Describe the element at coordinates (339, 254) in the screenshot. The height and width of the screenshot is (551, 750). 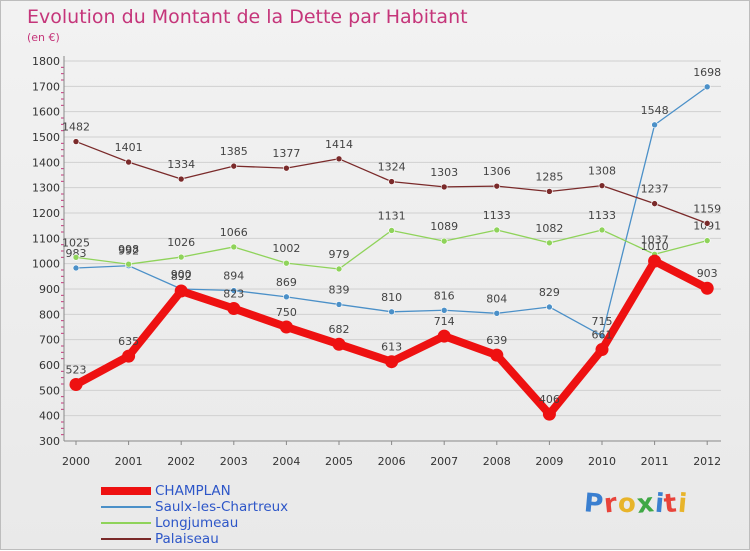
I see `data-label: 979` at that location.